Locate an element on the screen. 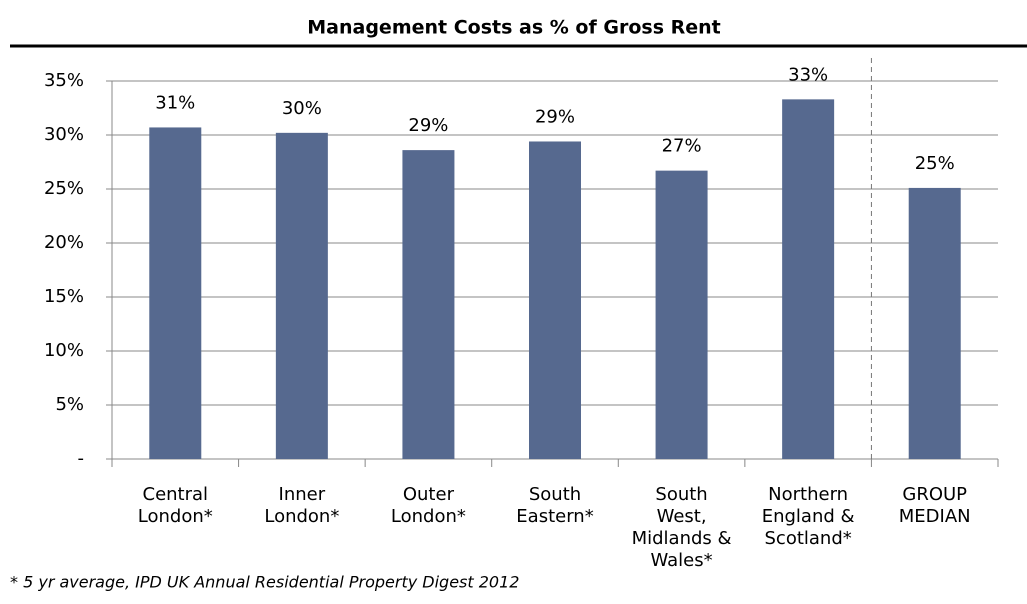 The height and width of the screenshot is (604, 1027). x-tick-label: Outer is located at coordinates (429, 494).